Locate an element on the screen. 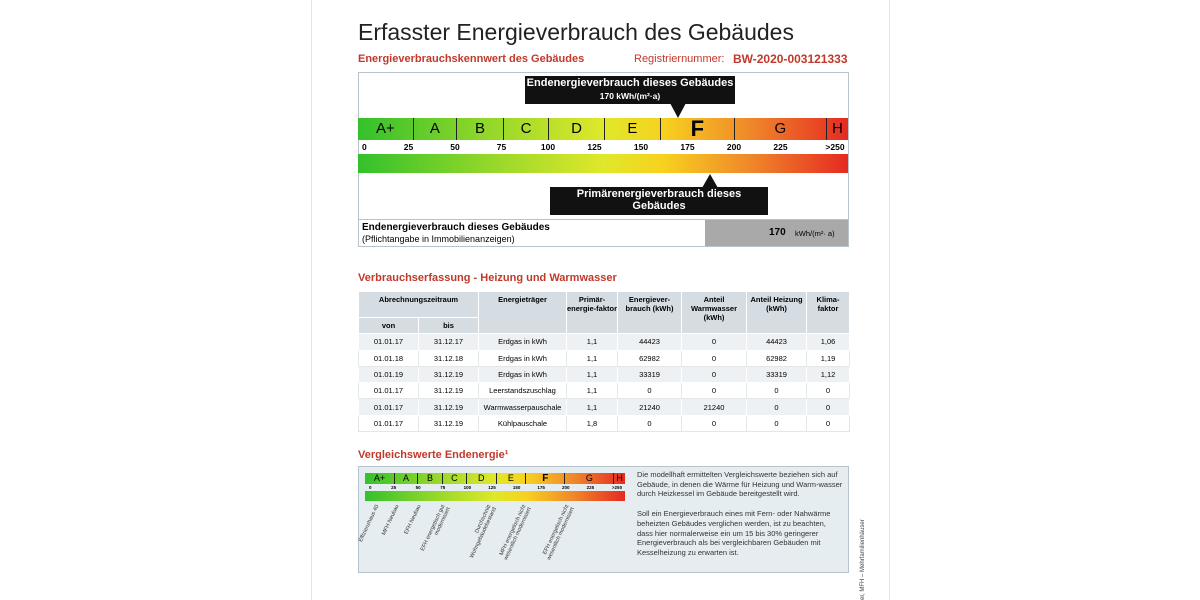  registration-label: Registriernummer: is located at coordinates (679, 59).